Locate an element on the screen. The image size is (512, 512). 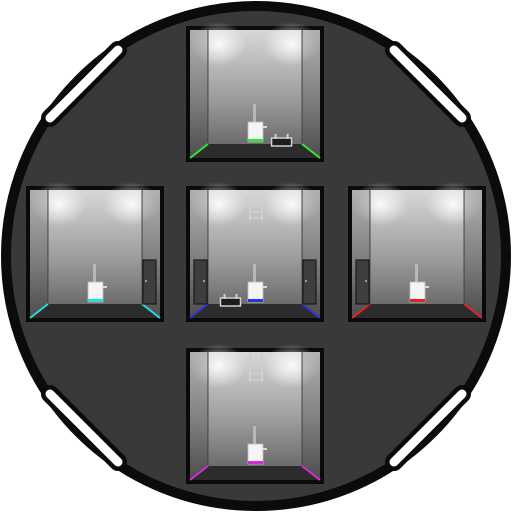
room-east is located at coordinates (417, 252).